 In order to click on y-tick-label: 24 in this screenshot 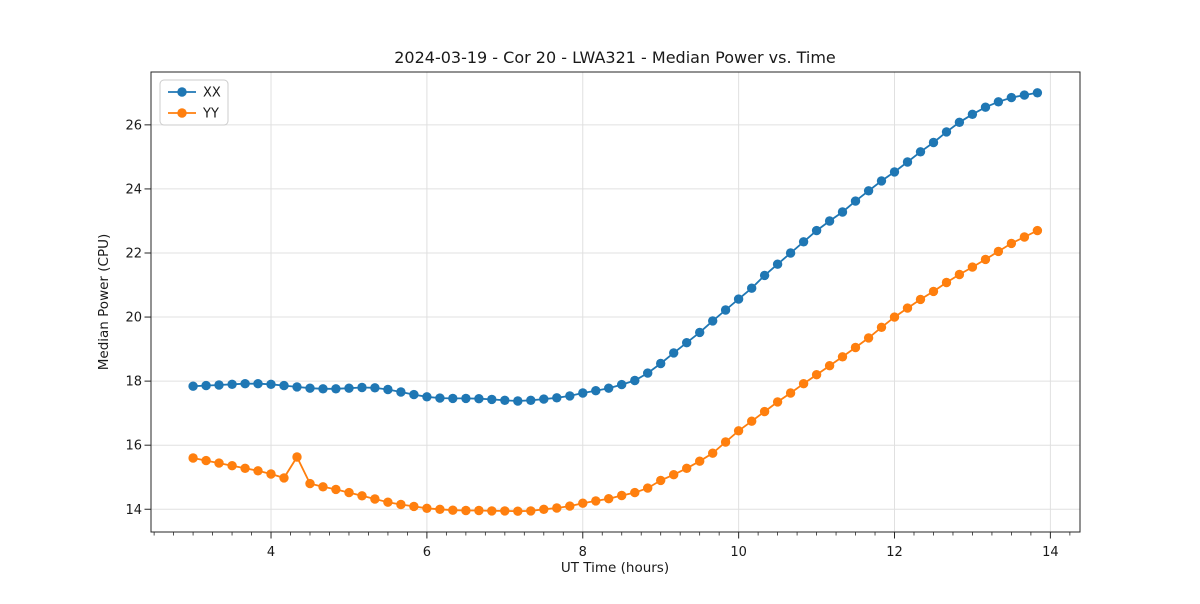, I will do `click(133, 189)`.